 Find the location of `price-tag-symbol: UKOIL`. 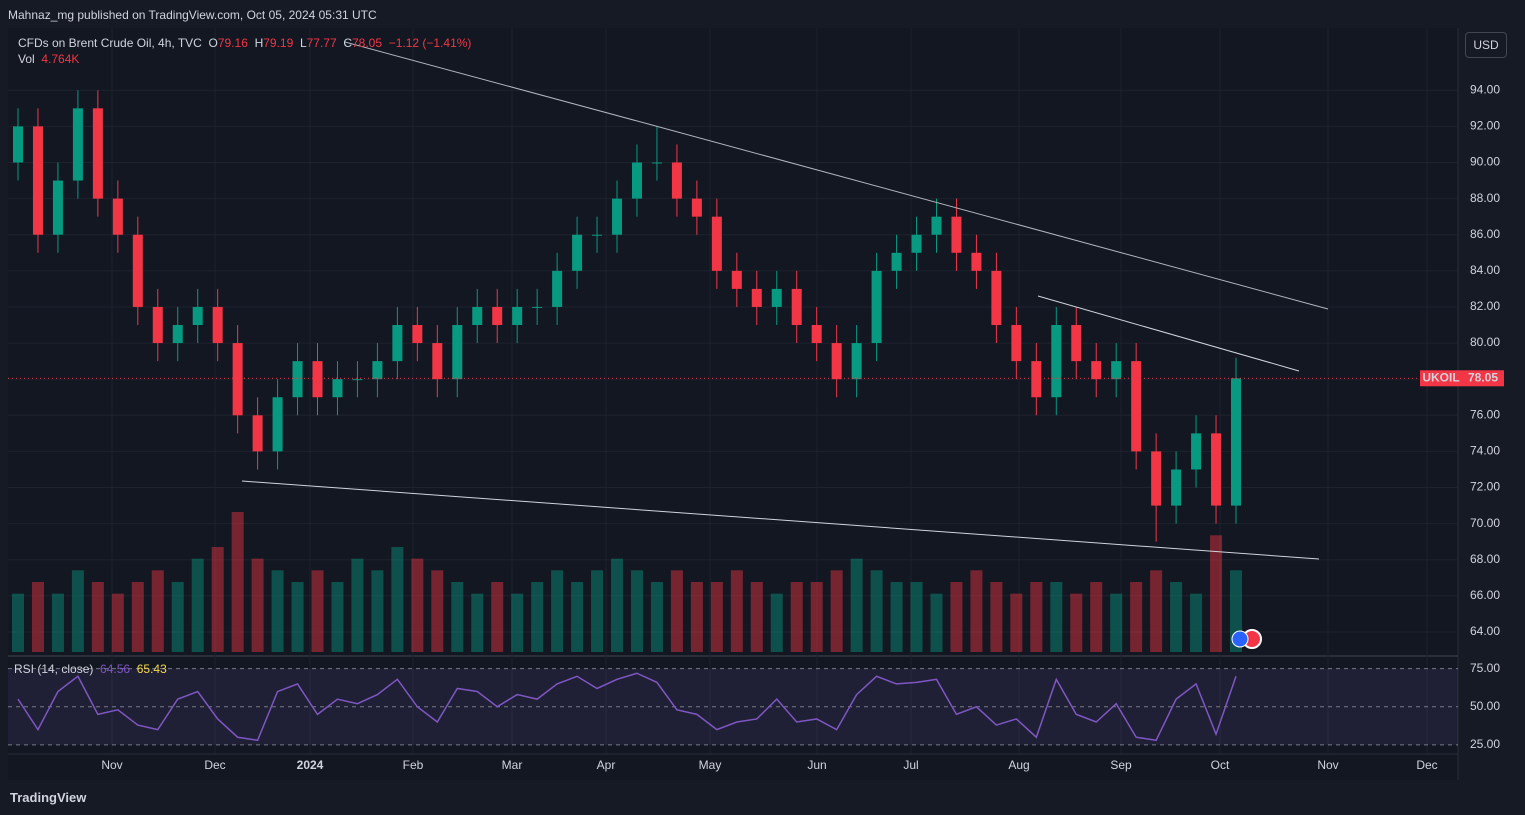

price-tag-symbol: UKOIL is located at coordinates (1440, 377).